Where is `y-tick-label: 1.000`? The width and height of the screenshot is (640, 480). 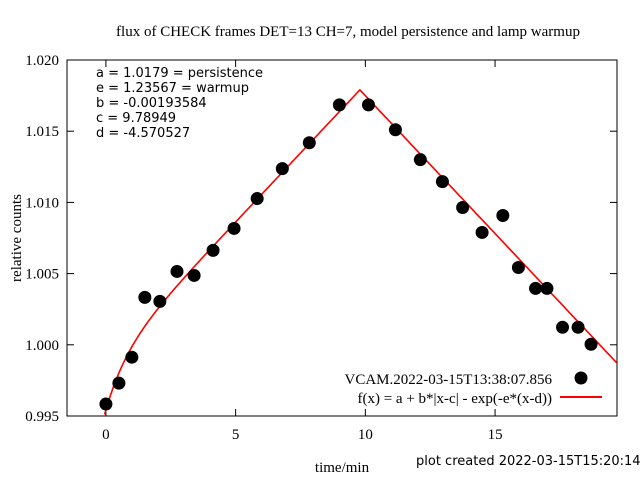
y-tick-label: 1.000 is located at coordinates (42, 346).